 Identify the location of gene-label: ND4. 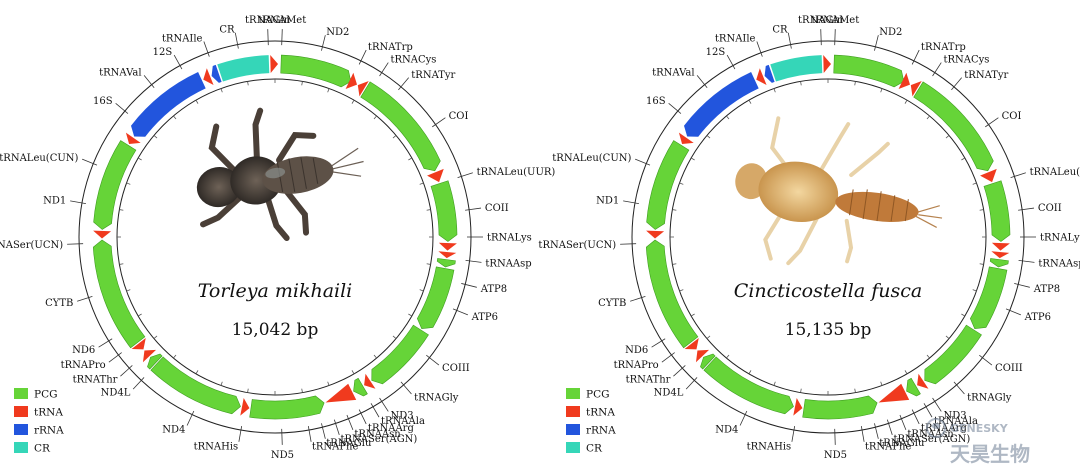
(173, 430).